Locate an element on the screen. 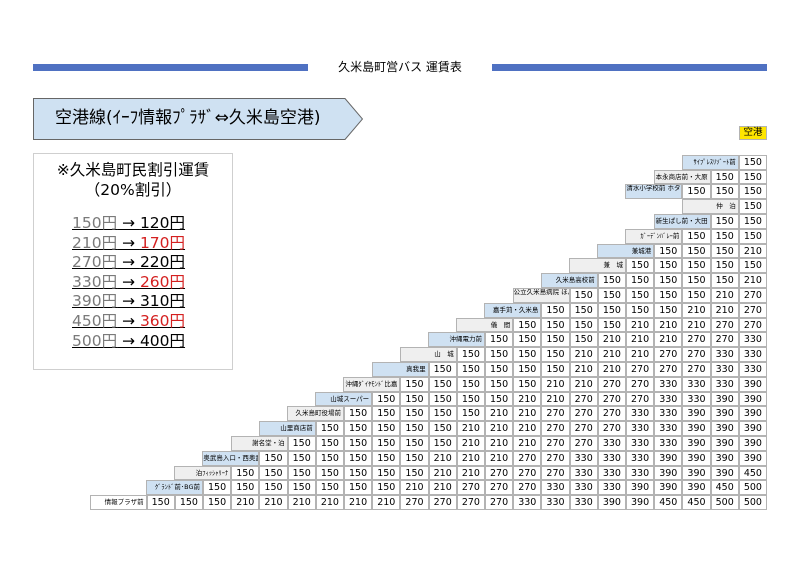  stop-name: 清水小学校前 ホタルドーム is located at coordinates (654, 192).